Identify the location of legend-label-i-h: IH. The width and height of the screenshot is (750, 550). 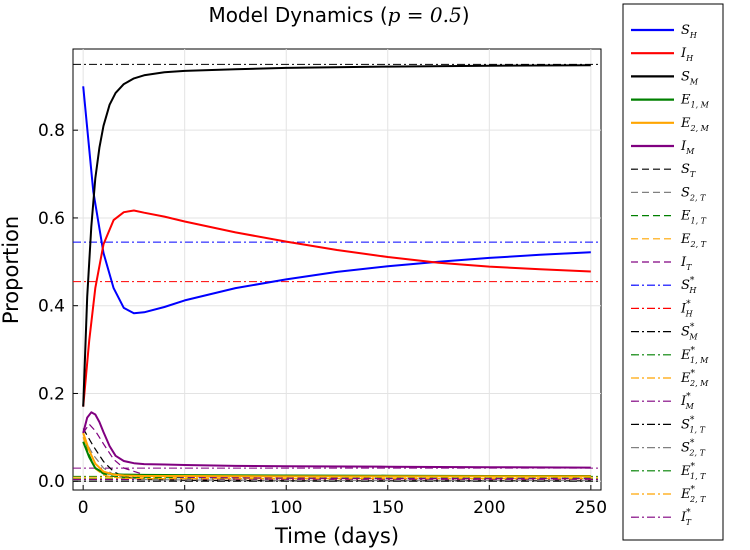
(687, 54).